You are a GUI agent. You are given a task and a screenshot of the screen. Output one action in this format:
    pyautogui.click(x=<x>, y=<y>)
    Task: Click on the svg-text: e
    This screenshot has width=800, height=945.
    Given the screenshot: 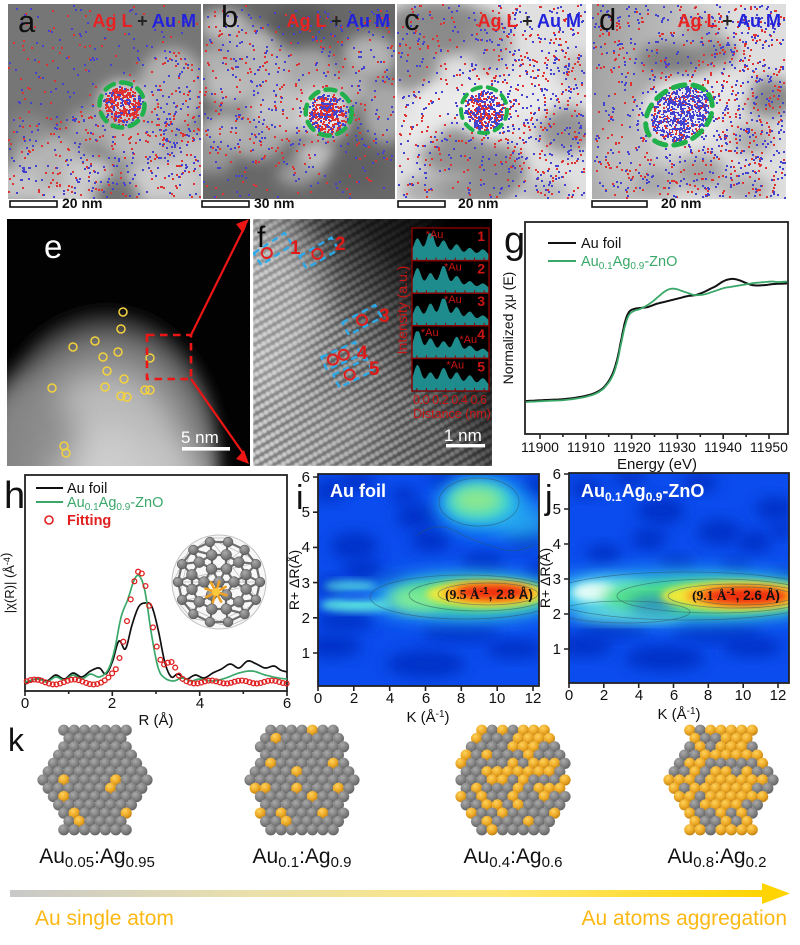 What is the action you would take?
    pyautogui.click(x=53, y=246)
    